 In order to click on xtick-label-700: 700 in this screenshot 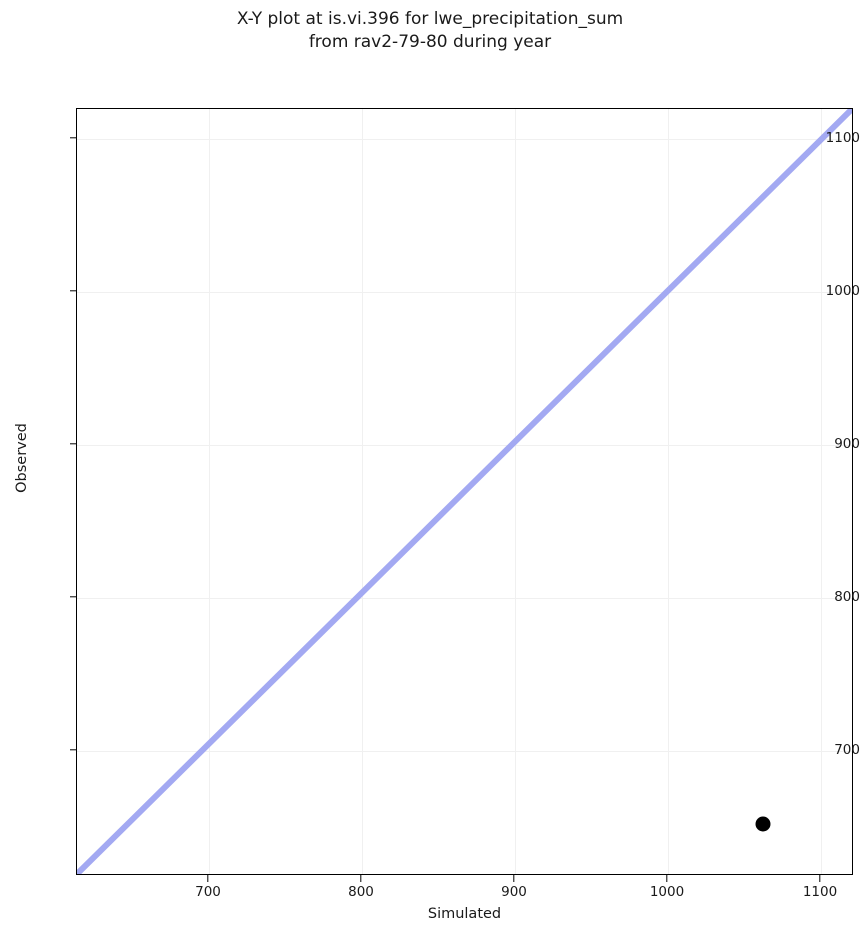, I will do `click(208, 892)`.